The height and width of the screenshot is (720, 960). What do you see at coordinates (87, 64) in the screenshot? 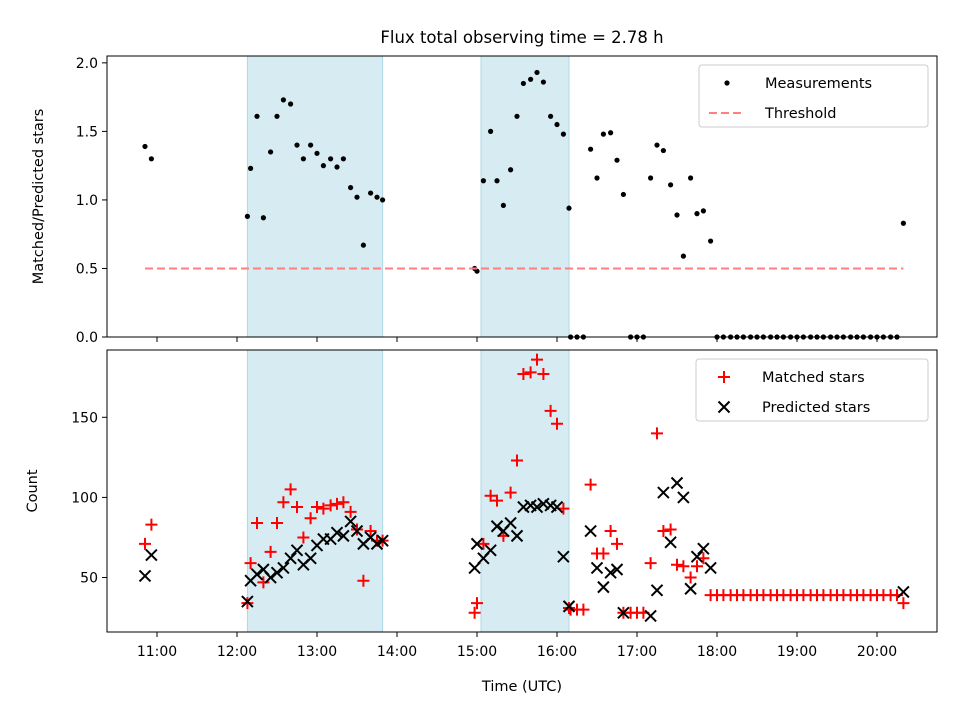
I see `y-tick-label: 2.0` at bounding box center [87, 64].